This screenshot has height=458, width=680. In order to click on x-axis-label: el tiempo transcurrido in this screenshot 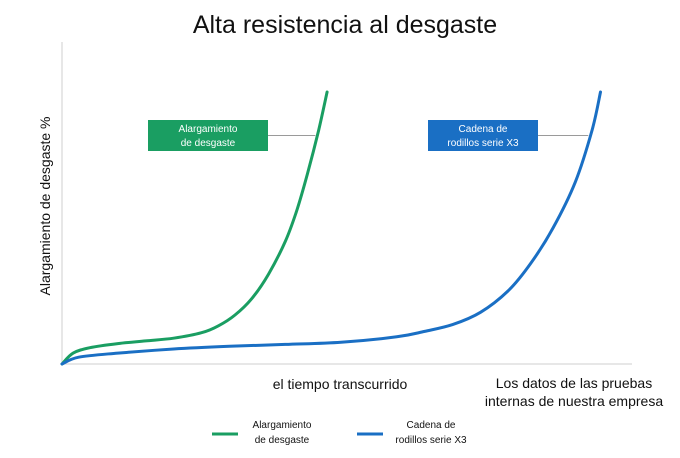, I will do `click(340, 384)`.